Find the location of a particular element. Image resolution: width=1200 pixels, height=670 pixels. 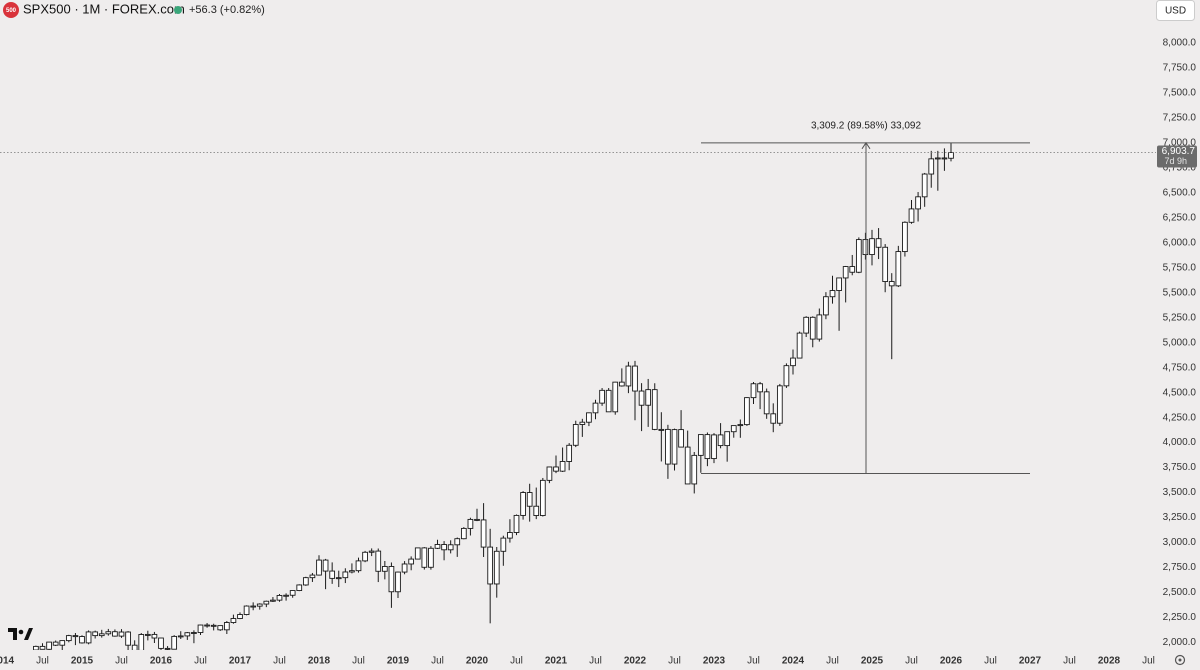

y-tick-label: 7,000.0 is located at coordinates (1180, 143).